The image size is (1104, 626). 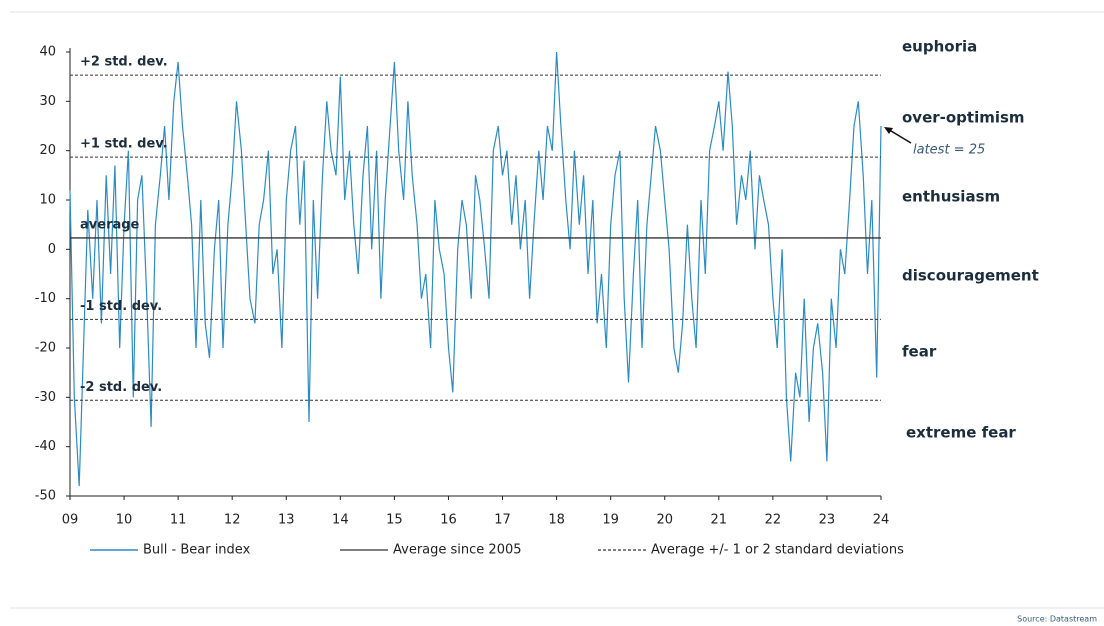 I want to click on reference-label: -2 std. dev., so click(x=121, y=387).